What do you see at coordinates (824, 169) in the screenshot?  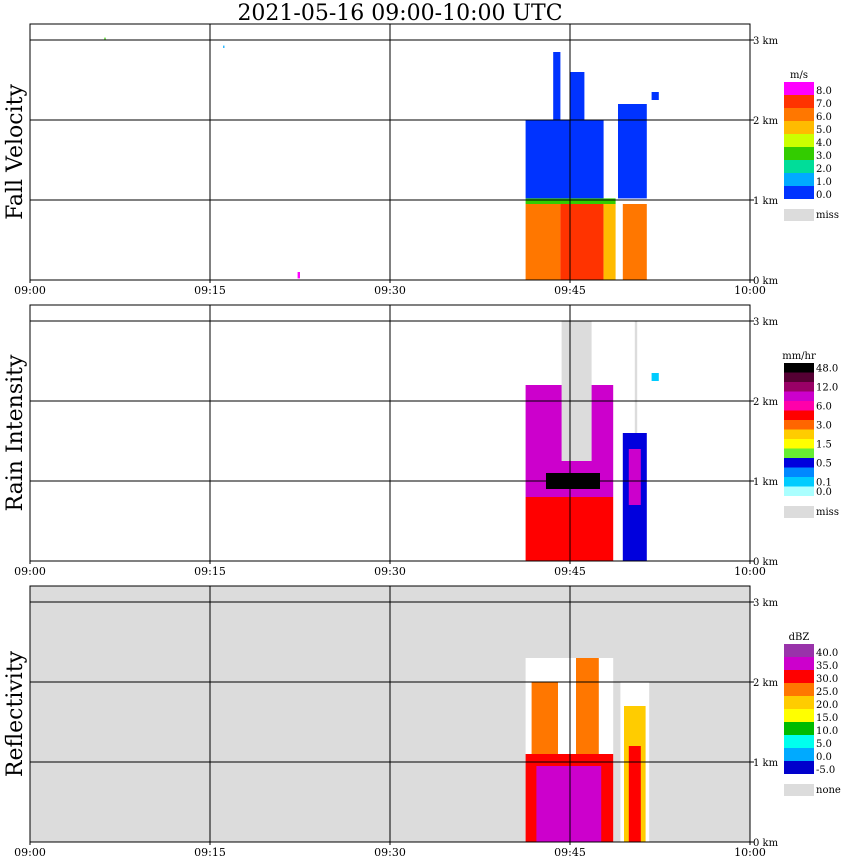 I see `legend-label: 2.0` at bounding box center [824, 169].